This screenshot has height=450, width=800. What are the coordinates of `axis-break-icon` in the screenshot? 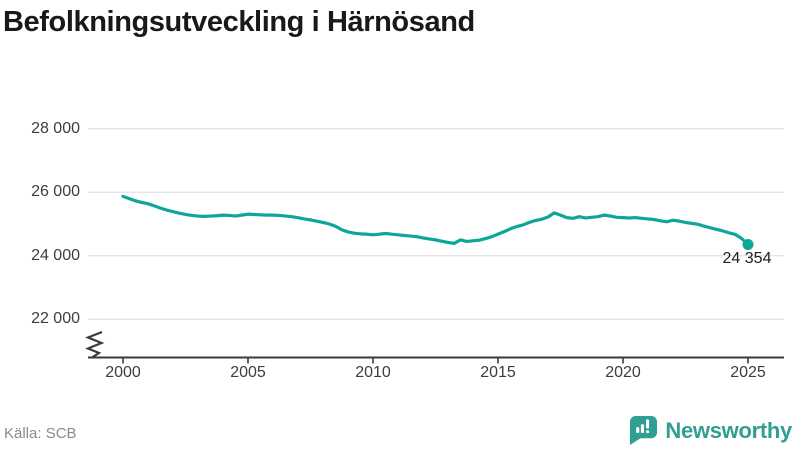 It's located at (95, 344).